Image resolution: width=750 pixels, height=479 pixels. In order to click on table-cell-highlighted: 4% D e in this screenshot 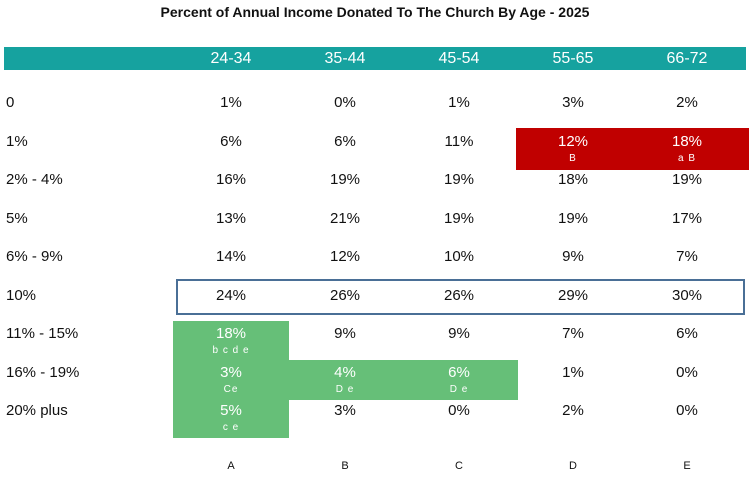, I will do `click(345, 379)`.